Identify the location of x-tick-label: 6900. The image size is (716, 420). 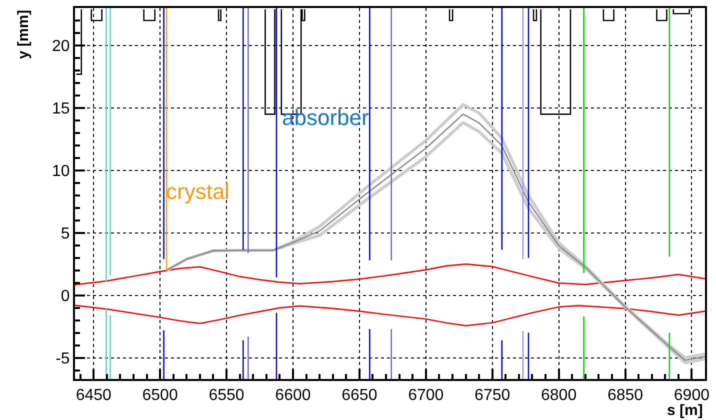
(692, 395).